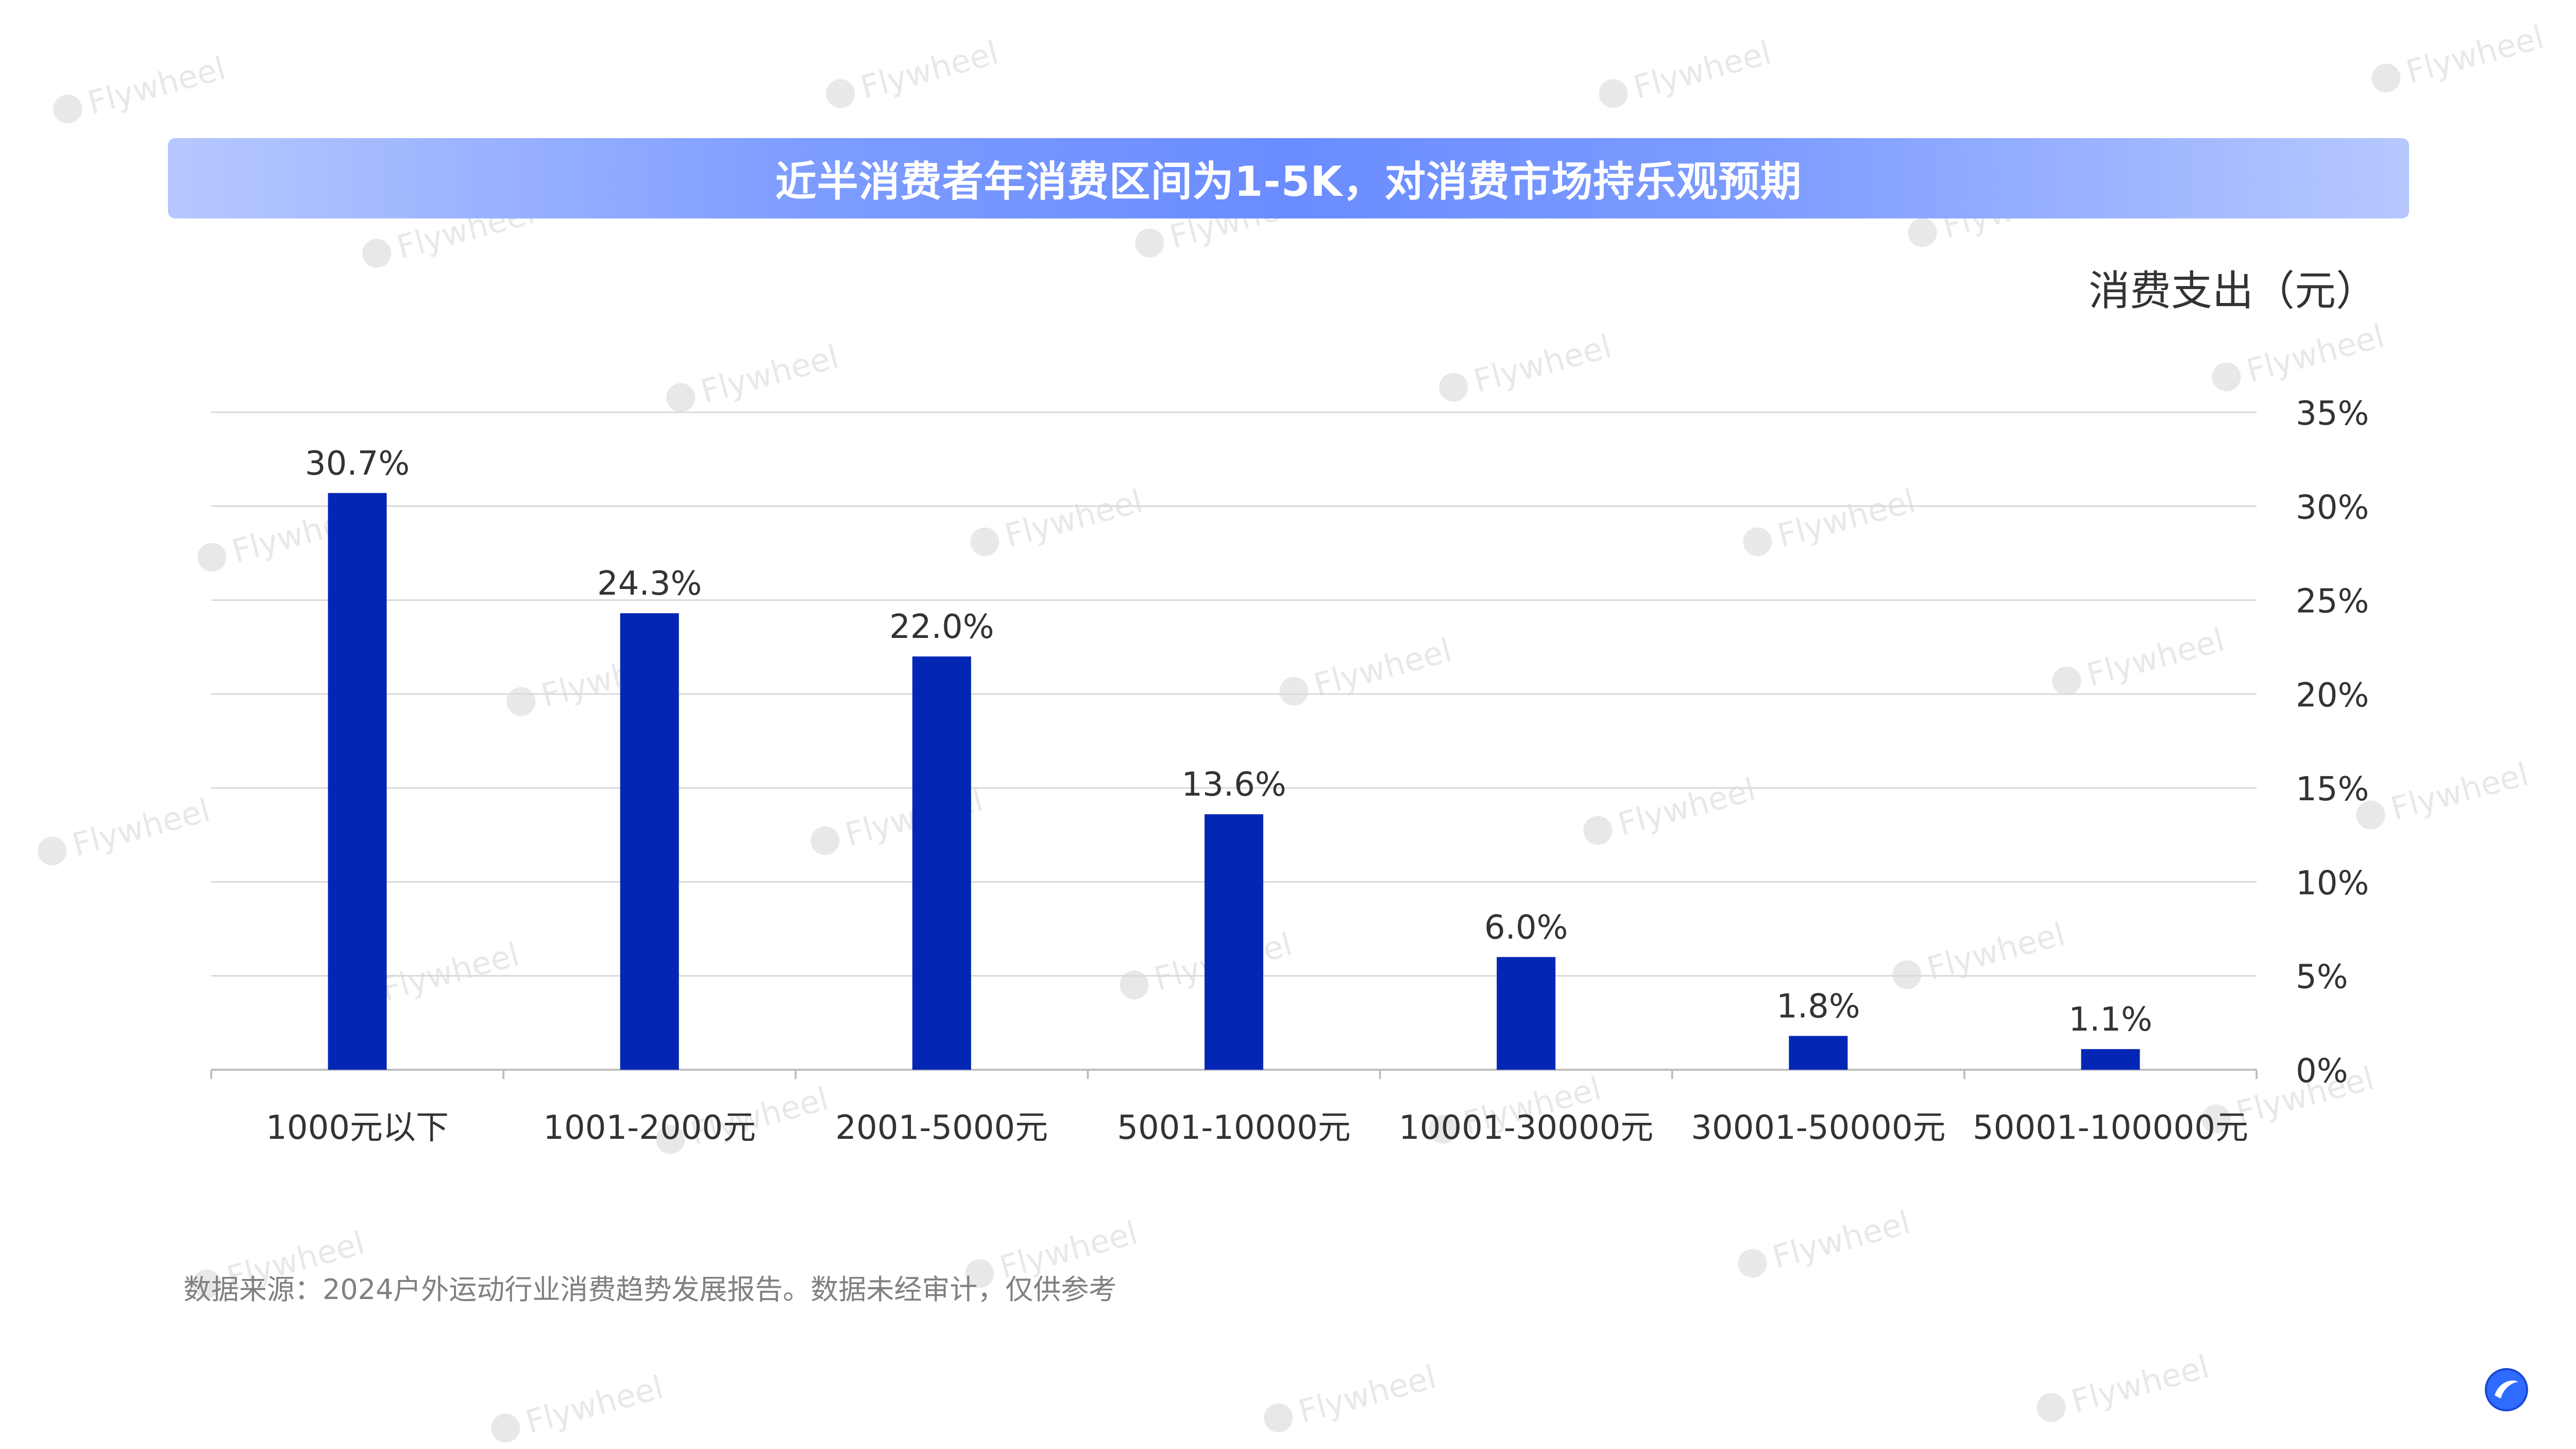 The height and width of the screenshot is (1449, 2576). I want to click on chart-title: 近半消费者年消费区间为1-5K，对消费市场持乐观预期, so click(1288, 182).